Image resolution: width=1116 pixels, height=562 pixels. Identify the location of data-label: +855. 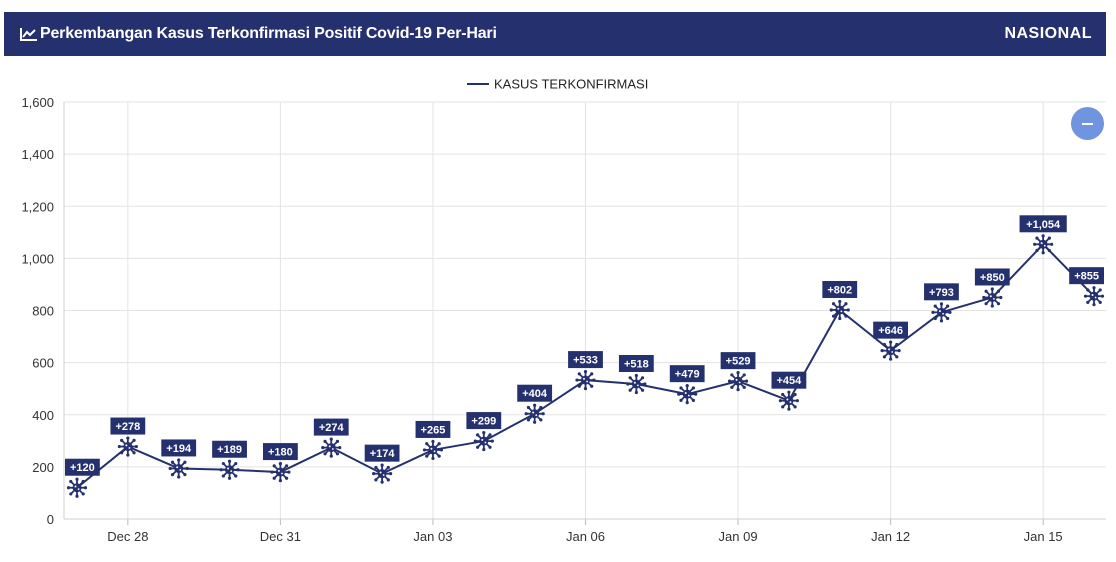
(1086, 277).